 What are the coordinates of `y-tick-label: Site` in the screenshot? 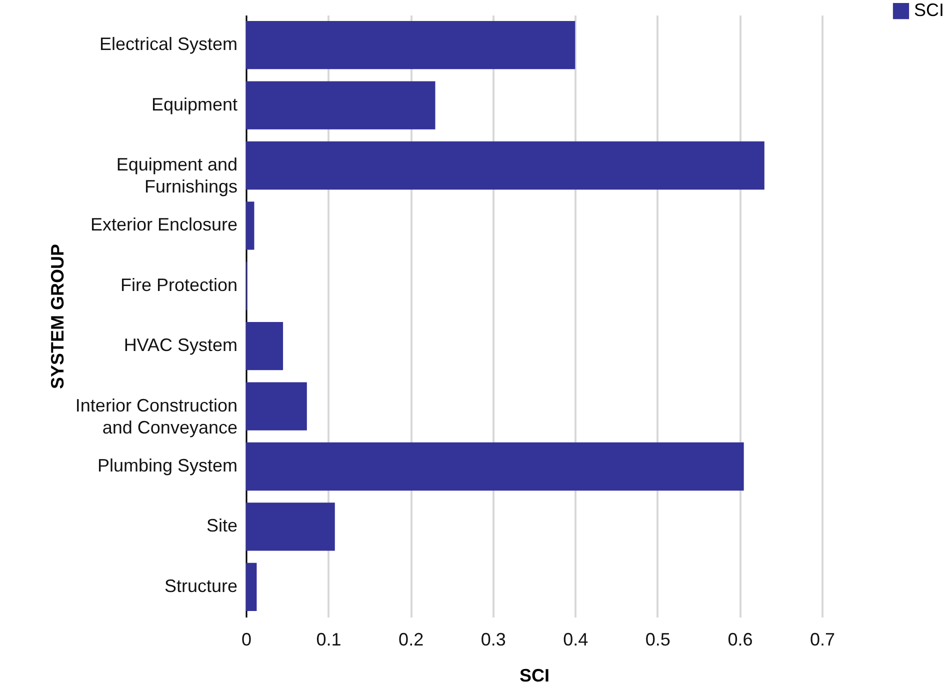 It's located at (222, 526).